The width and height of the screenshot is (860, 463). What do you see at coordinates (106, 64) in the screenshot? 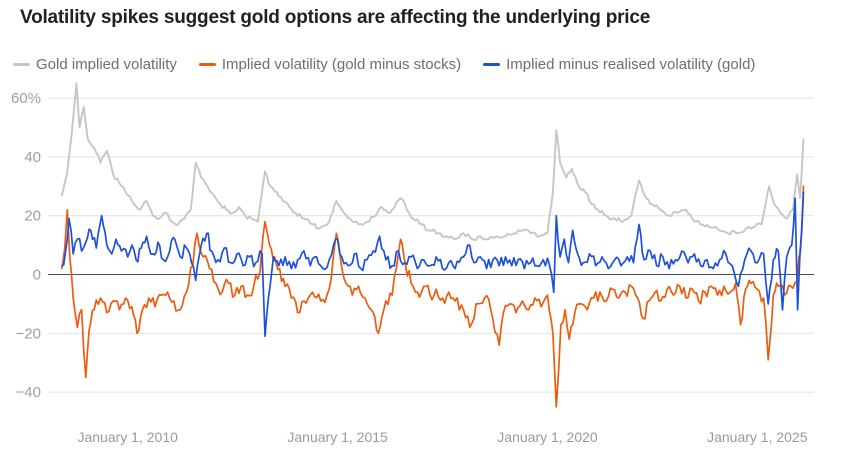
I see `legend-label: Gold implied volatility` at bounding box center [106, 64].